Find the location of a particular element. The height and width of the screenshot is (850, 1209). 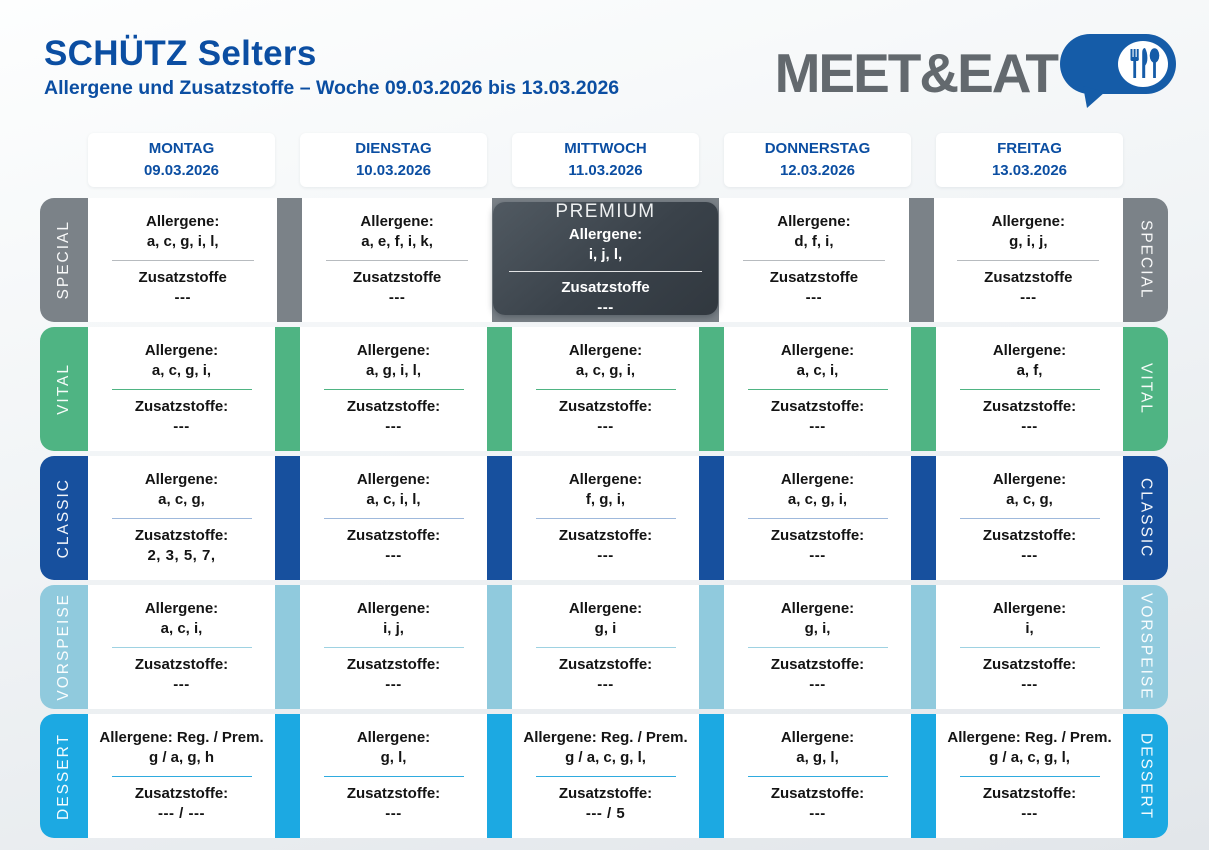

allergene-values: d, f, i, is located at coordinates (814, 241).